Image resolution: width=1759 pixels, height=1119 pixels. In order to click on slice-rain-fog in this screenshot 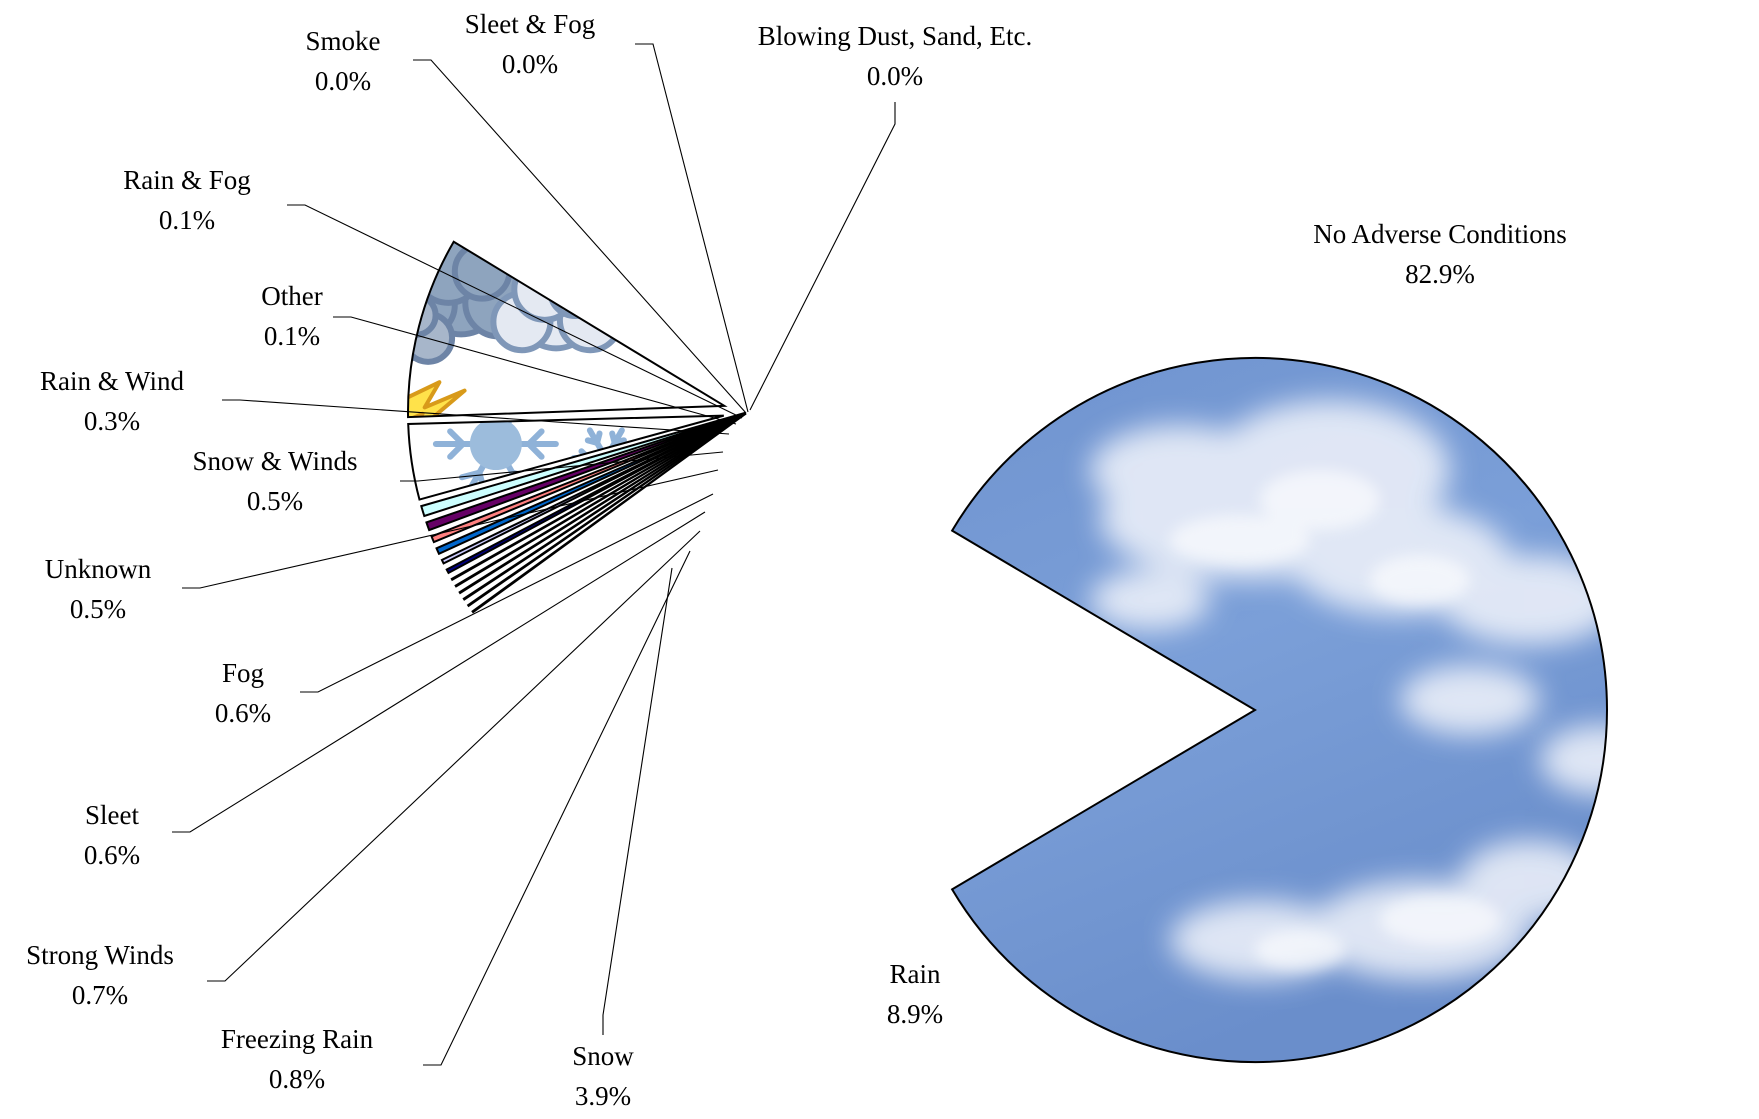, I will do `click(602, 503)`.